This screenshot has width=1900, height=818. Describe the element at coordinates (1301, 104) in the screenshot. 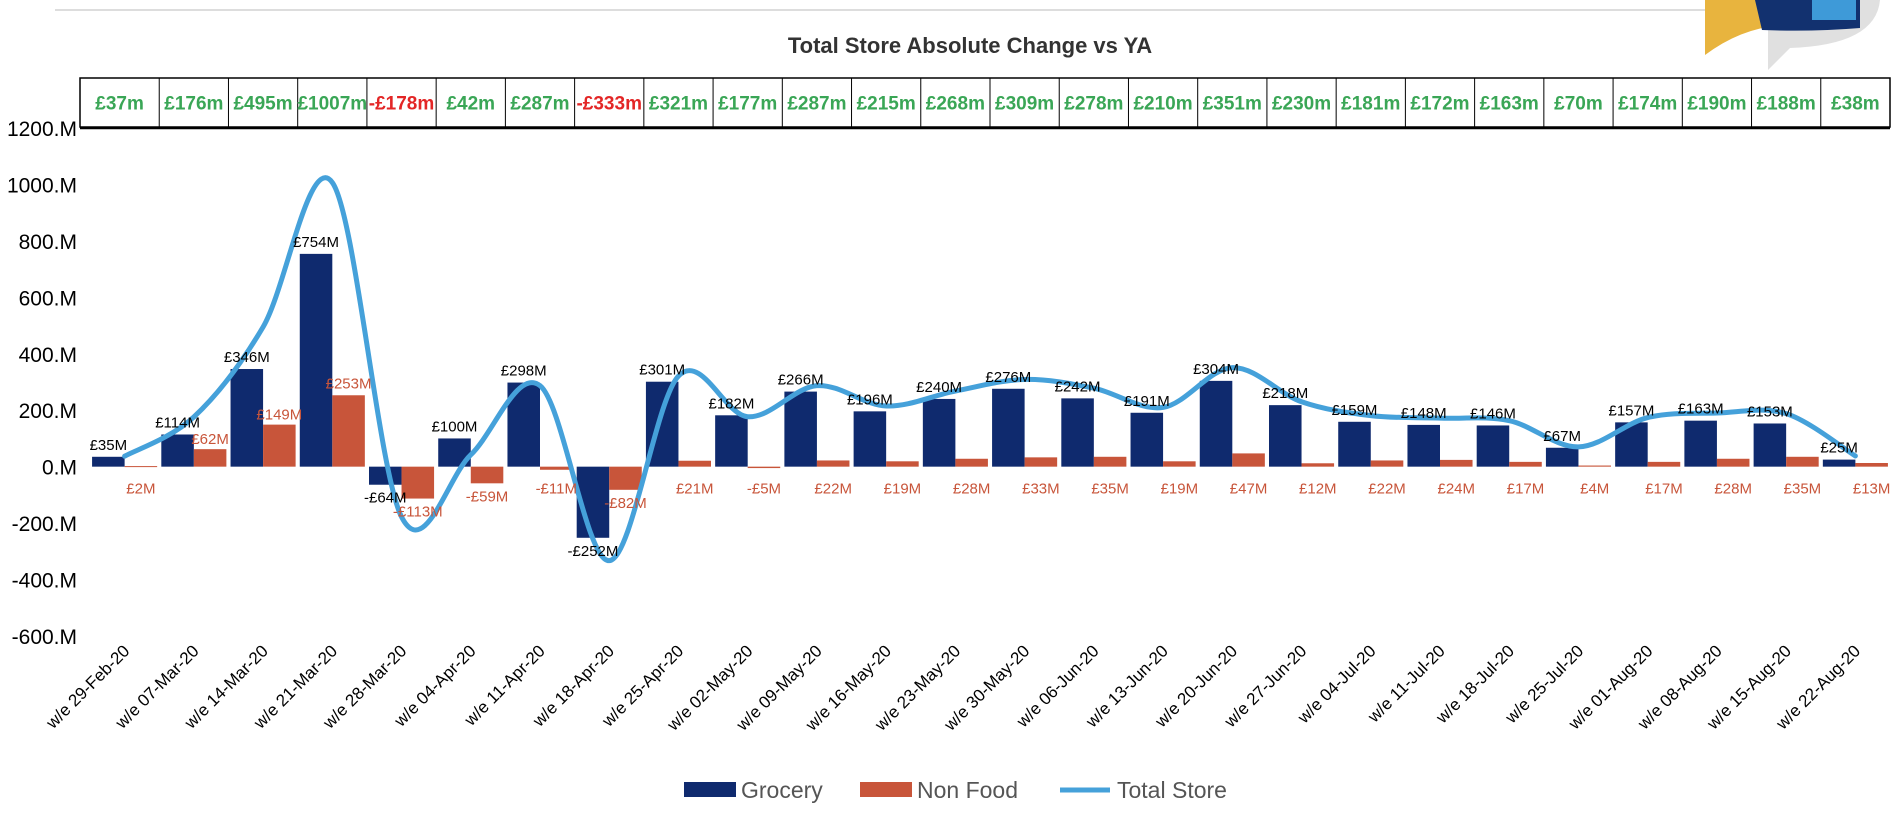

I see `totals-table-cell: £230m` at that location.